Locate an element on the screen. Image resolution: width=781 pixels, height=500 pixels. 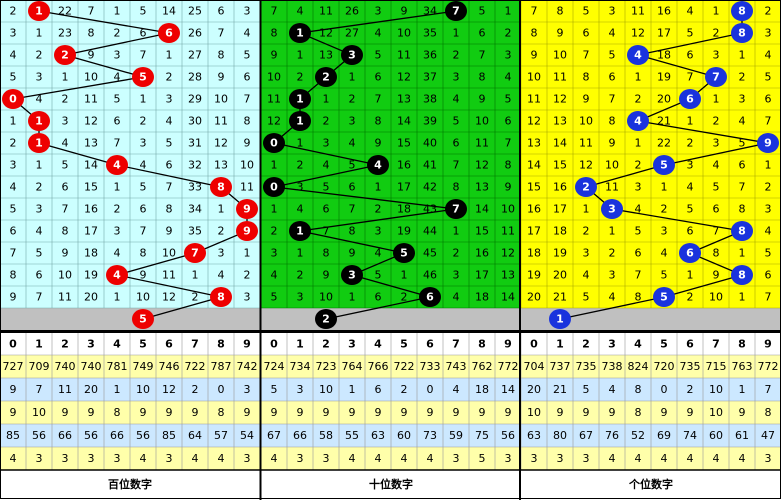
draw-digit: 2 is located at coordinates (65, 55).